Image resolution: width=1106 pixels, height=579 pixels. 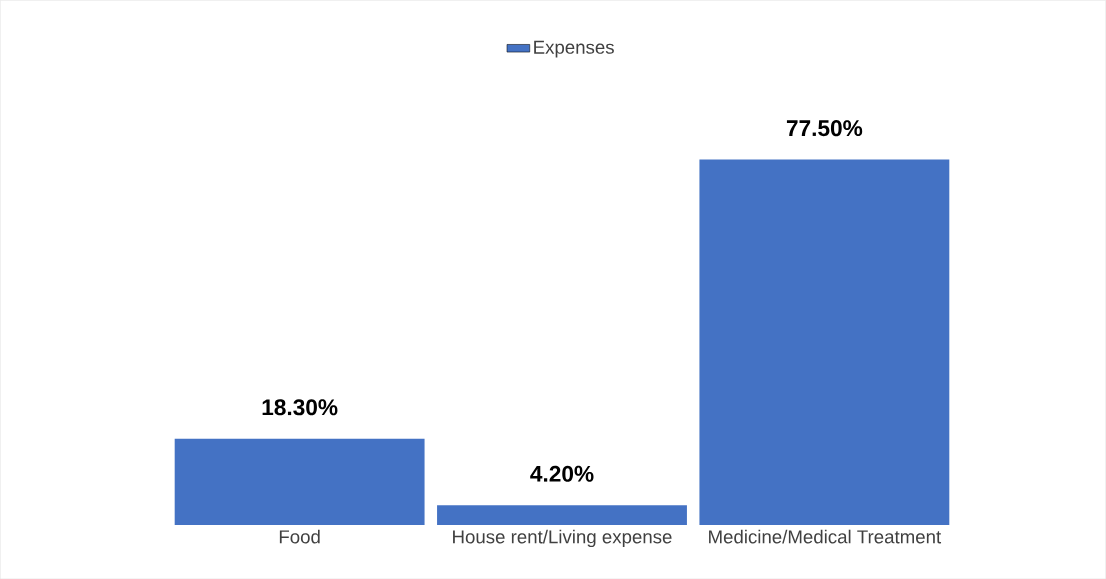 I want to click on x-tick-label: House rent/Living expense, so click(x=562, y=538).